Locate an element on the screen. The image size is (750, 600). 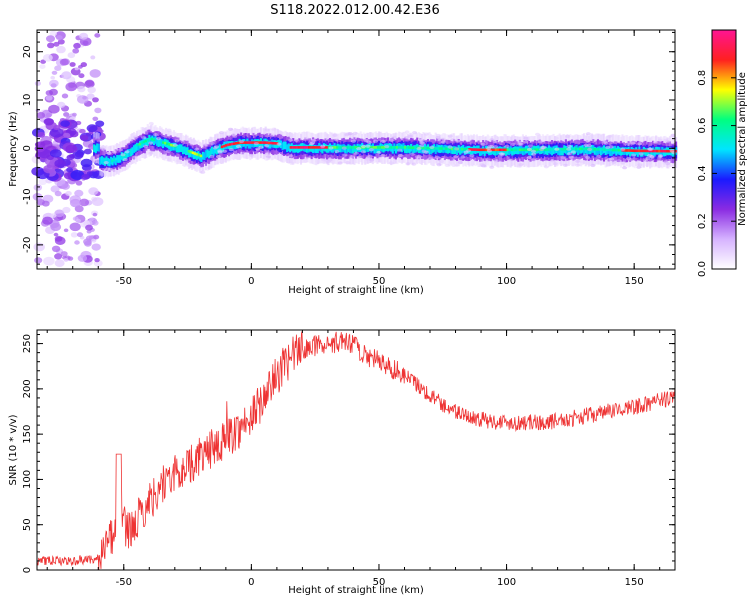
spectrogram-y-tick-label: -10 is located at coordinates (27, 196).